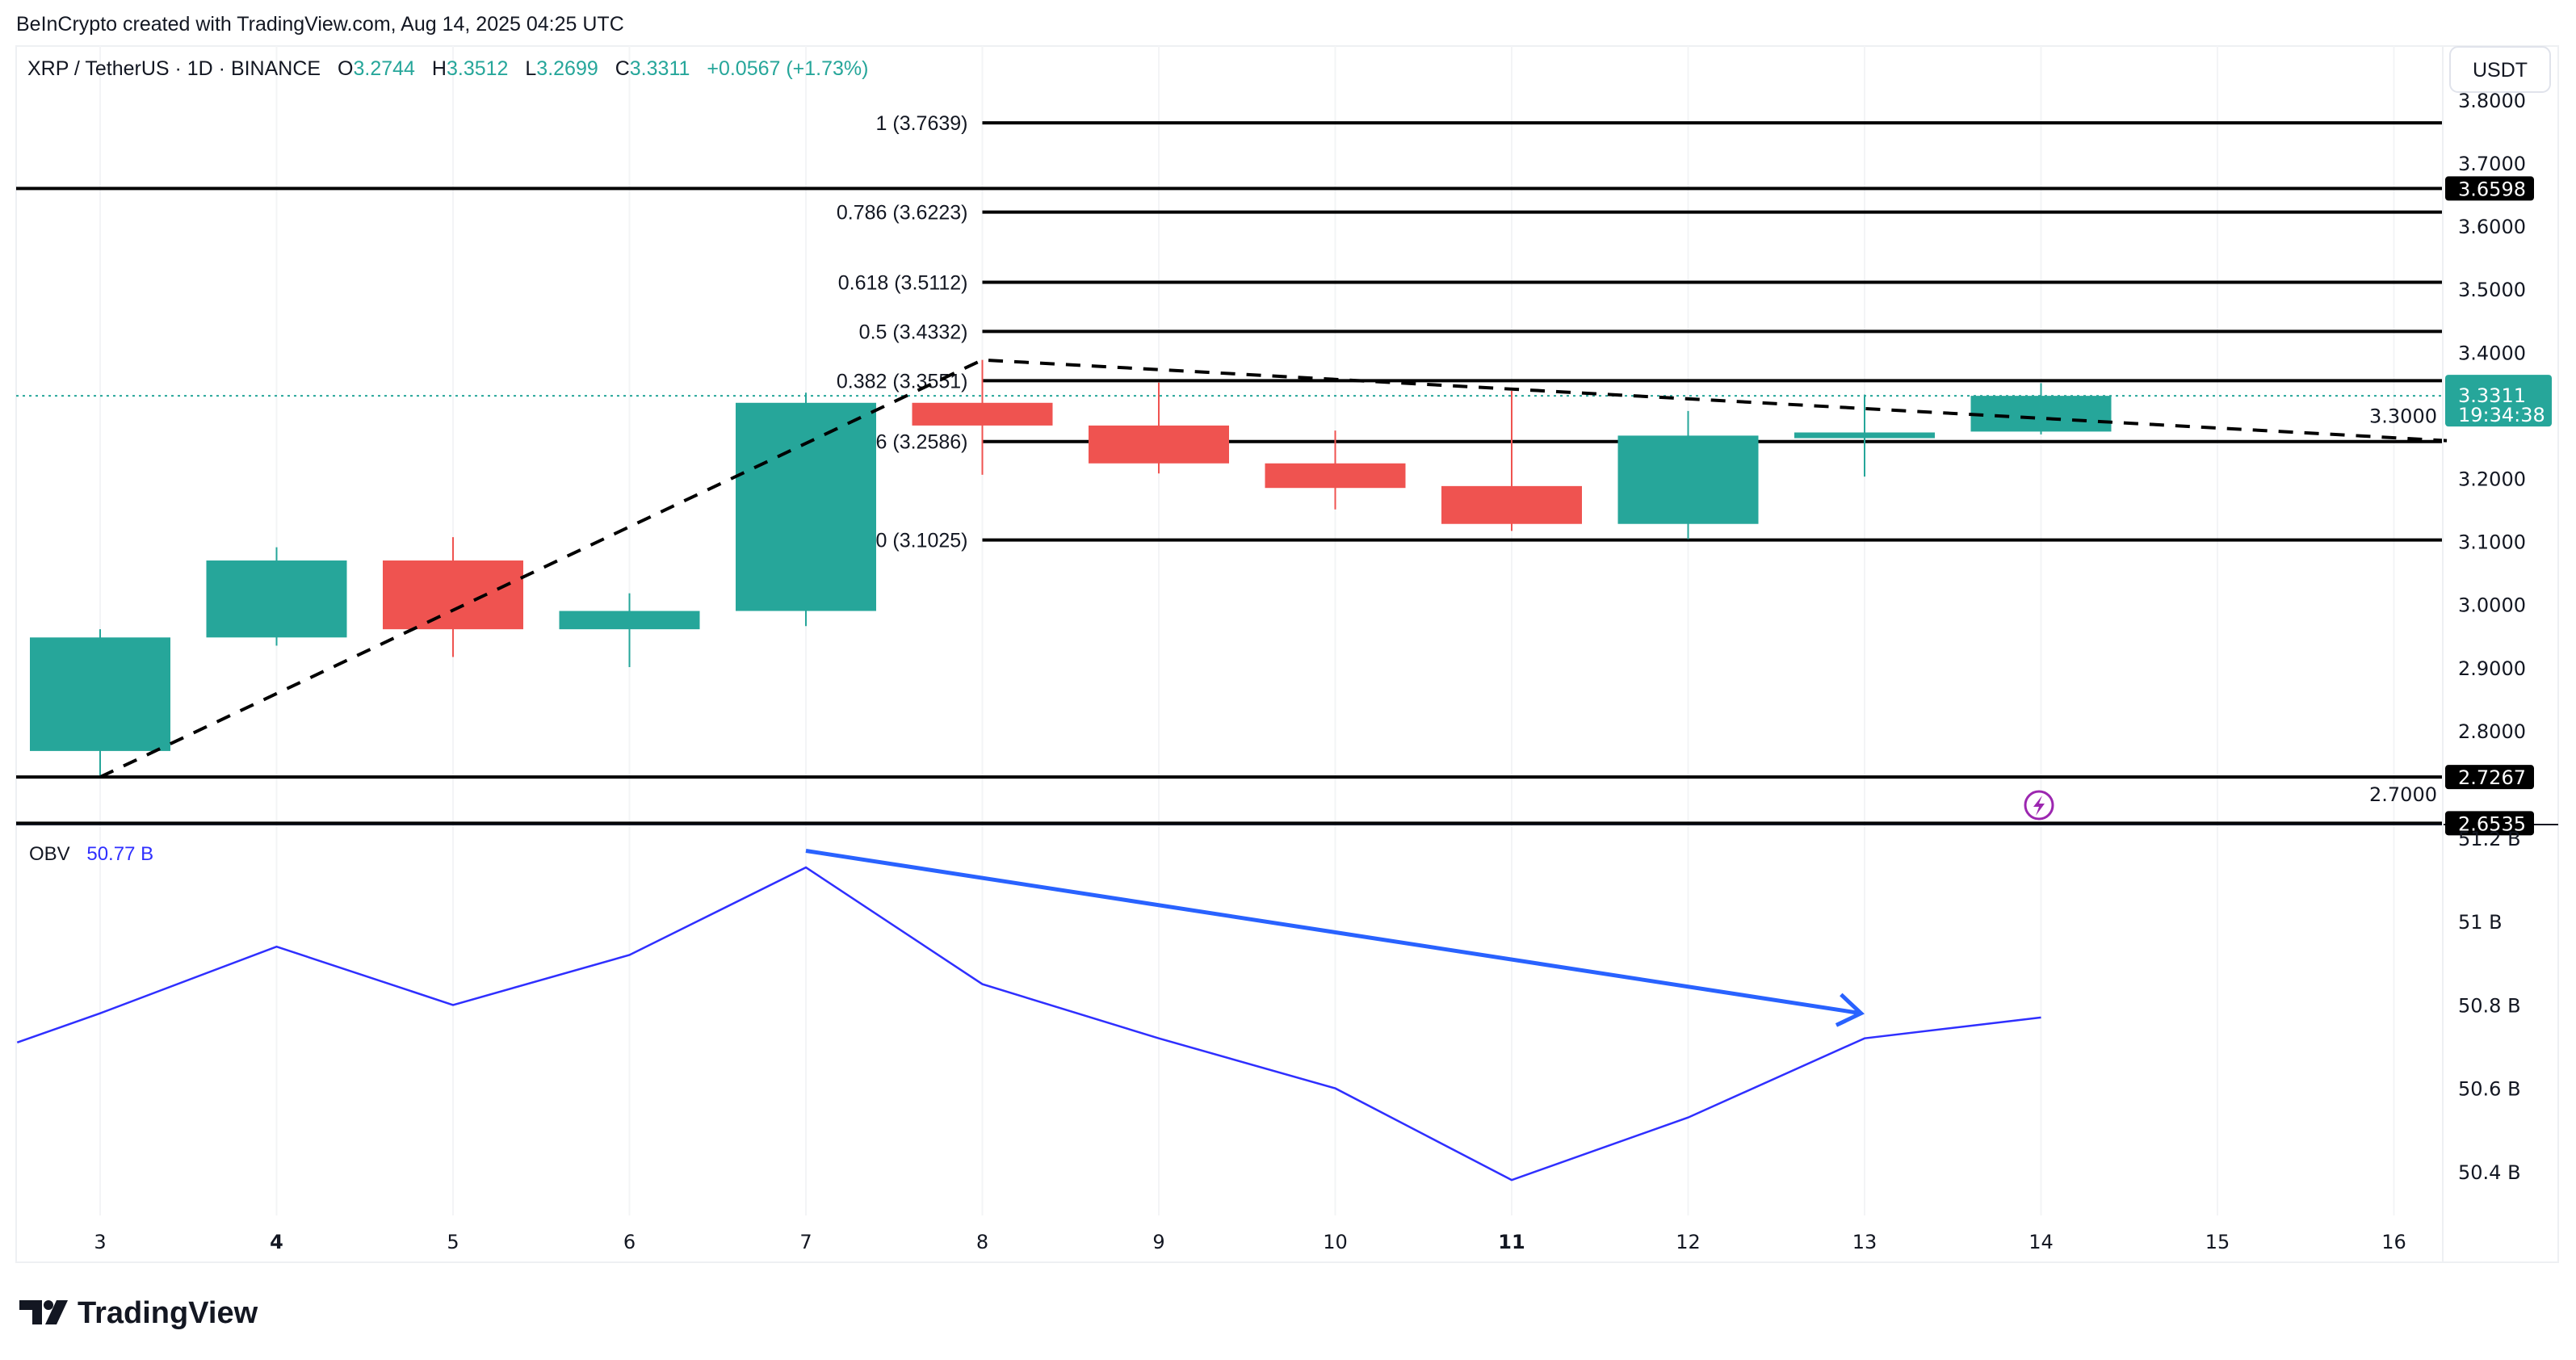 This screenshot has width=2576, height=1360. What do you see at coordinates (345, 69) in the screenshot?
I see `open-label: O` at bounding box center [345, 69].